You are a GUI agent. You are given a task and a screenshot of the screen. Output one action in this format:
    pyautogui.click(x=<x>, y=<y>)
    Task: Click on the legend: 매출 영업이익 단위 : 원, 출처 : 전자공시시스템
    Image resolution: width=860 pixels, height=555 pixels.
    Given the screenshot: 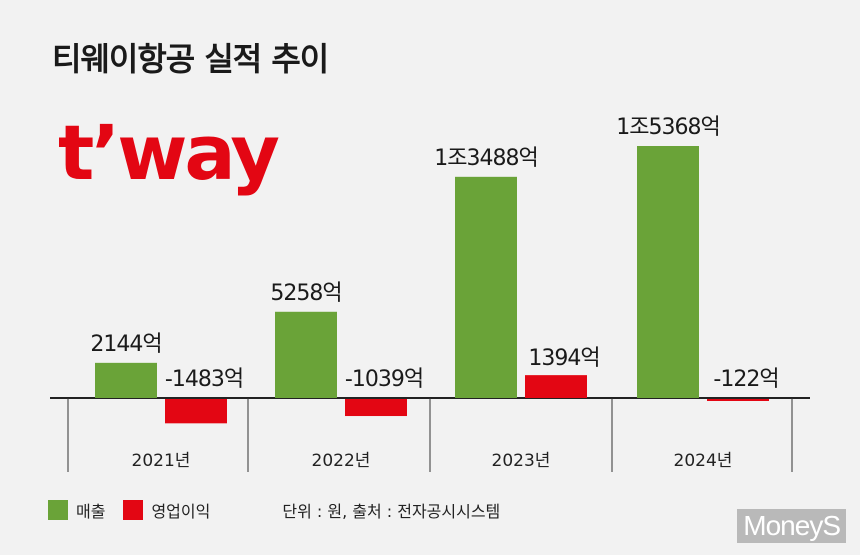 What is the action you would take?
    pyautogui.click(x=274, y=510)
    